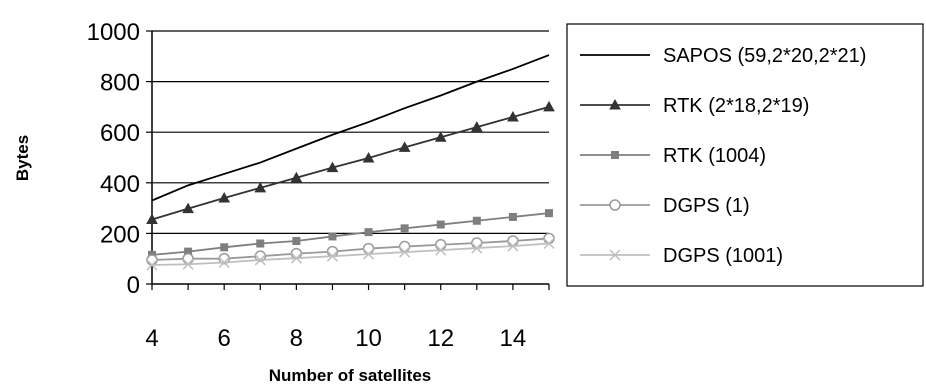 Image resolution: width=926 pixels, height=388 pixels. I want to click on legend-label: DGPS (1001), so click(723, 256).